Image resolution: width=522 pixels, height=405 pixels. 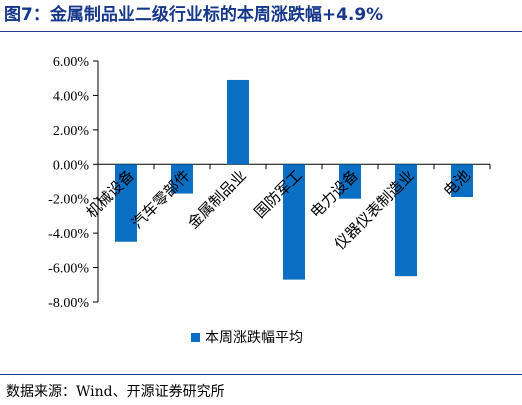 What do you see at coordinates (71, 165) in the screenshot?
I see `y-tick-label: 0.00%` at bounding box center [71, 165].